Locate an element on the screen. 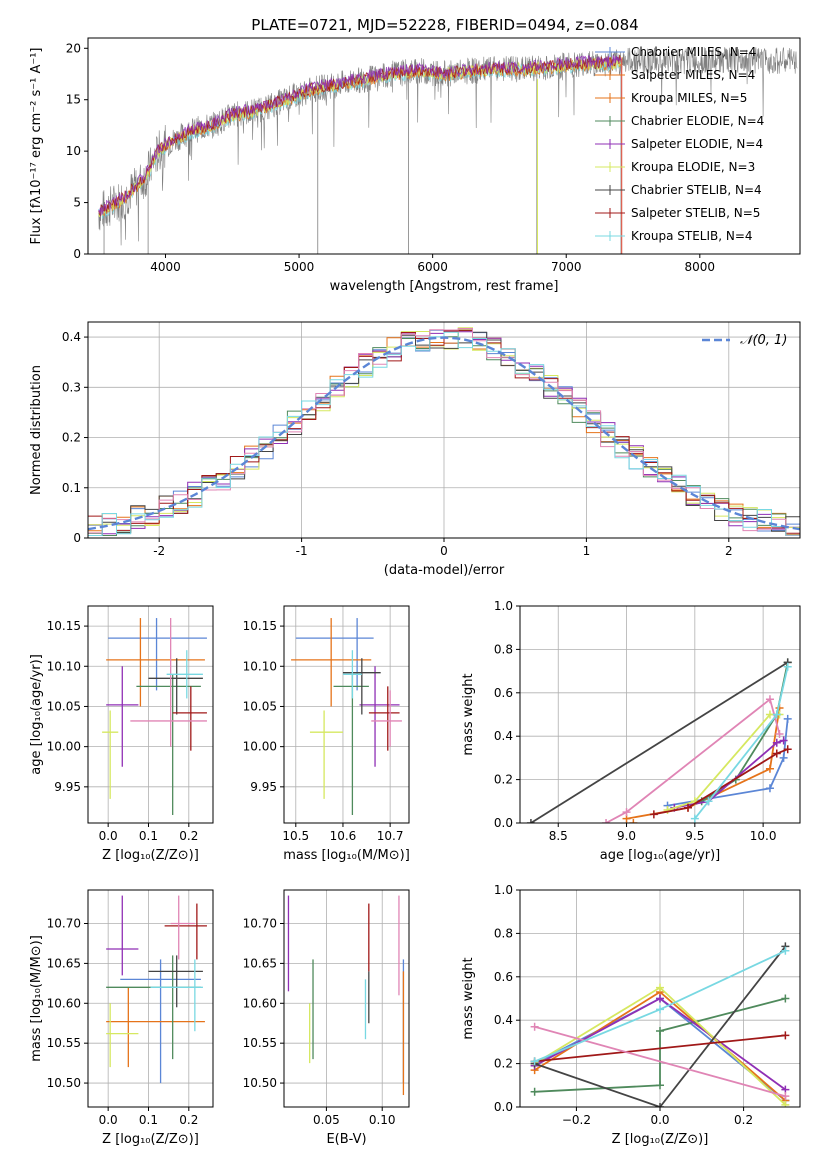  mass_vs_ebv-axes: 0.05 0.10 10.50 10.55 10.60 10.65 10.70 E(B-V) is located at coordinates (326, 1018).